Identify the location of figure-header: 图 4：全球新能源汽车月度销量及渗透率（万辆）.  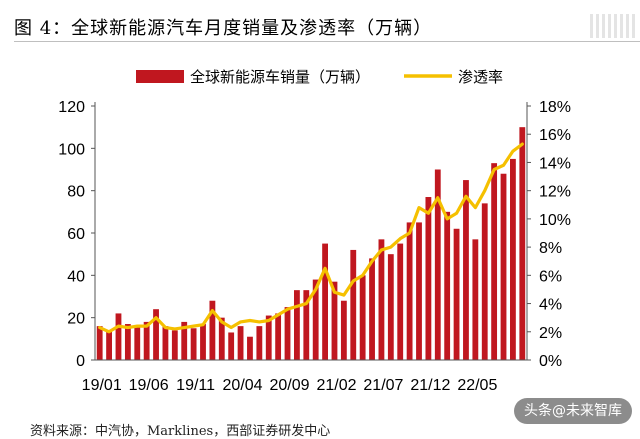
(320, 22).